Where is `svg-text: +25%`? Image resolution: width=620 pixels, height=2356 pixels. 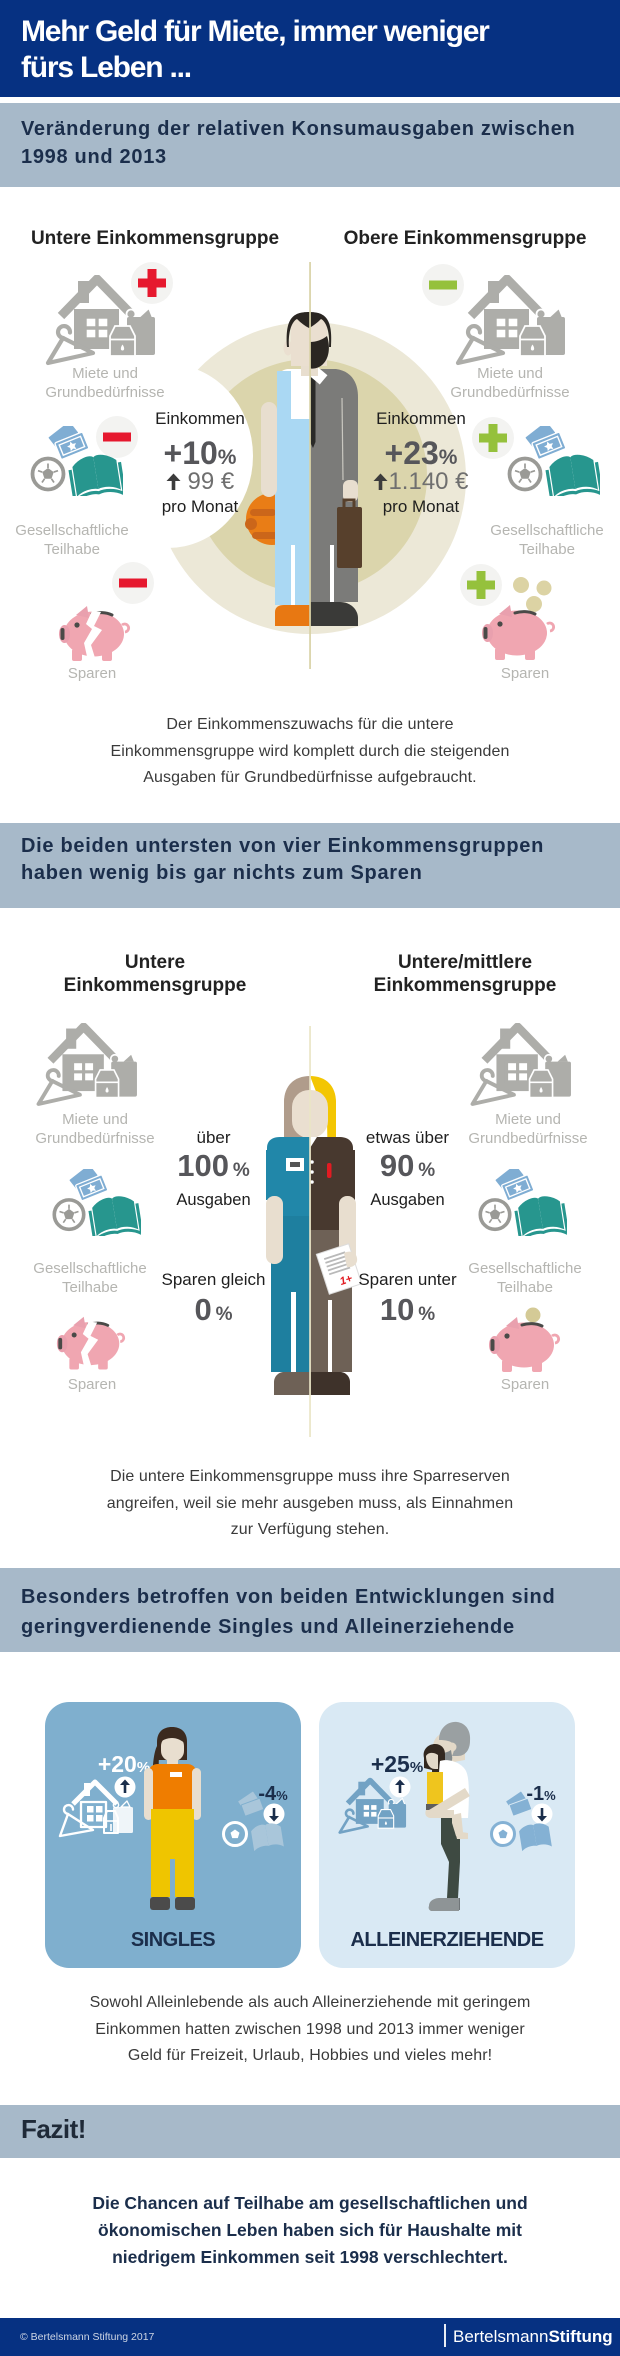 svg-text: +25% is located at coordinates (397, 1764).